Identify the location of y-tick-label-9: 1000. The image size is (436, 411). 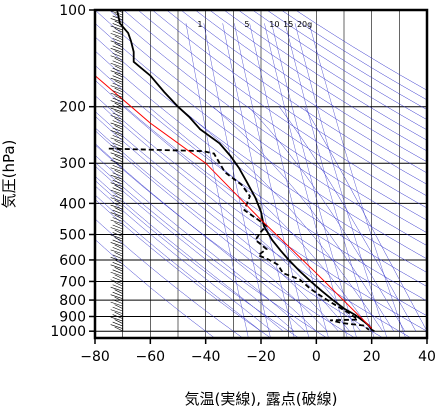
(68, 332).